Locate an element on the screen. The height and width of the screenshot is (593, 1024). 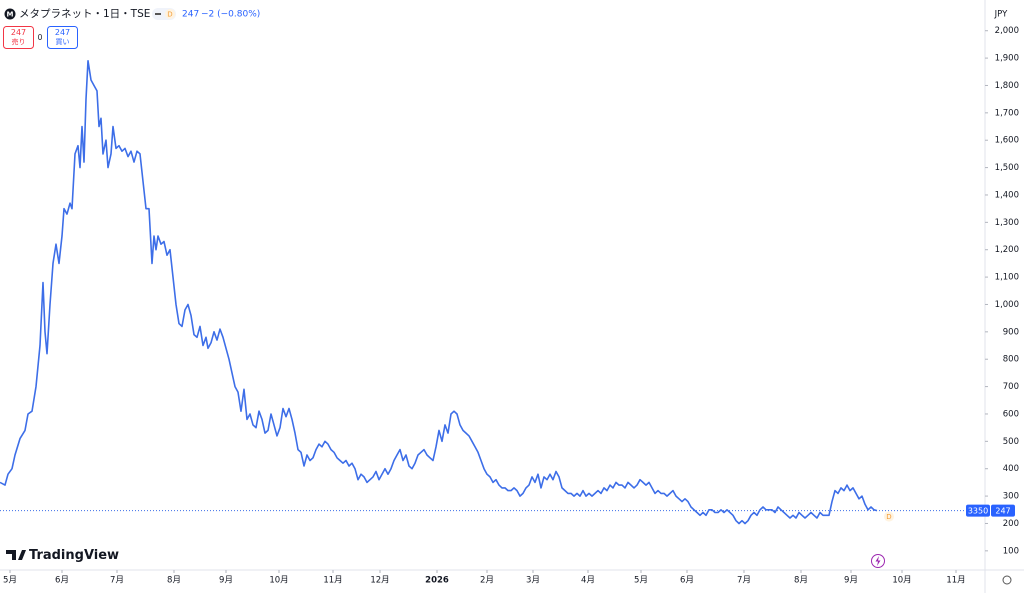
price-change: −2 (−0.80%) is located at coordinates (230, 15).